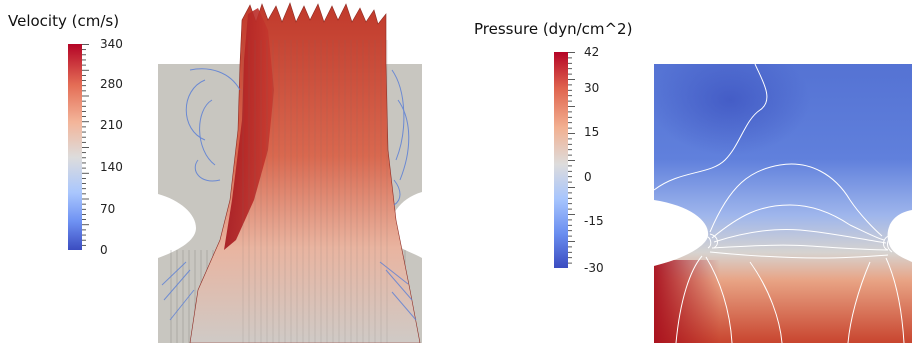 This screenshot has height=343, width=912. I want to click on velocity-tick-label: 70, so click(108, 209).